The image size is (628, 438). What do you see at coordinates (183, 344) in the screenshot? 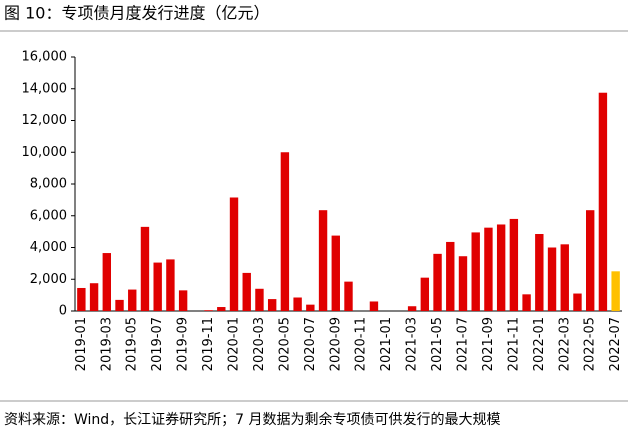
I see `x-tick-label: 2019-09` at bounding box center [183, 344].